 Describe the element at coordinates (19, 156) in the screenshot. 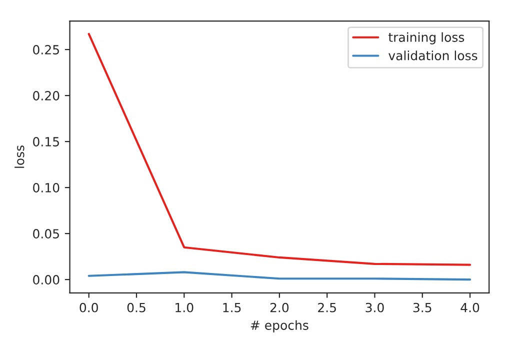

I see `y-axis-title: loss` at that location.